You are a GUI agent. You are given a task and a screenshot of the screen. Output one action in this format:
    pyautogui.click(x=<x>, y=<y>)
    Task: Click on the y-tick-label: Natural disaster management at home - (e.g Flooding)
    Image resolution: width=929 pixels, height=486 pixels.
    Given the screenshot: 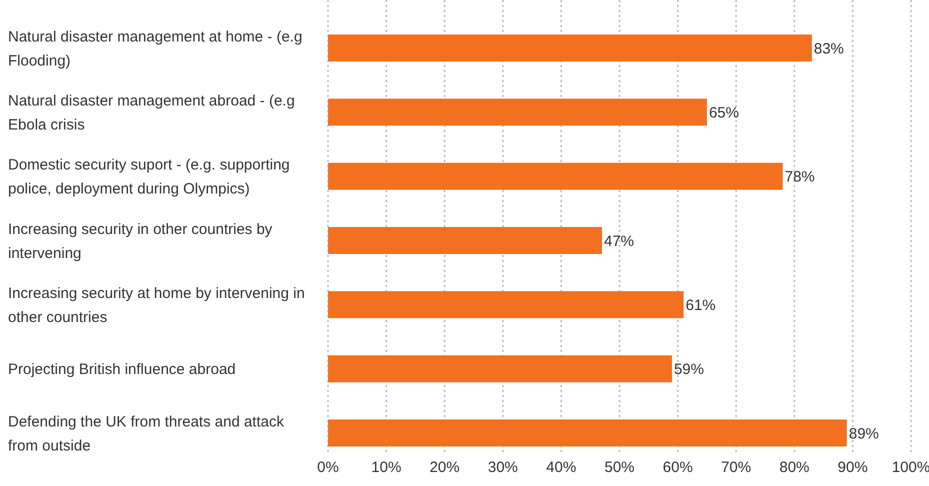 What is the action you would take?
    pyautogui.click(x=155, y=49)
    